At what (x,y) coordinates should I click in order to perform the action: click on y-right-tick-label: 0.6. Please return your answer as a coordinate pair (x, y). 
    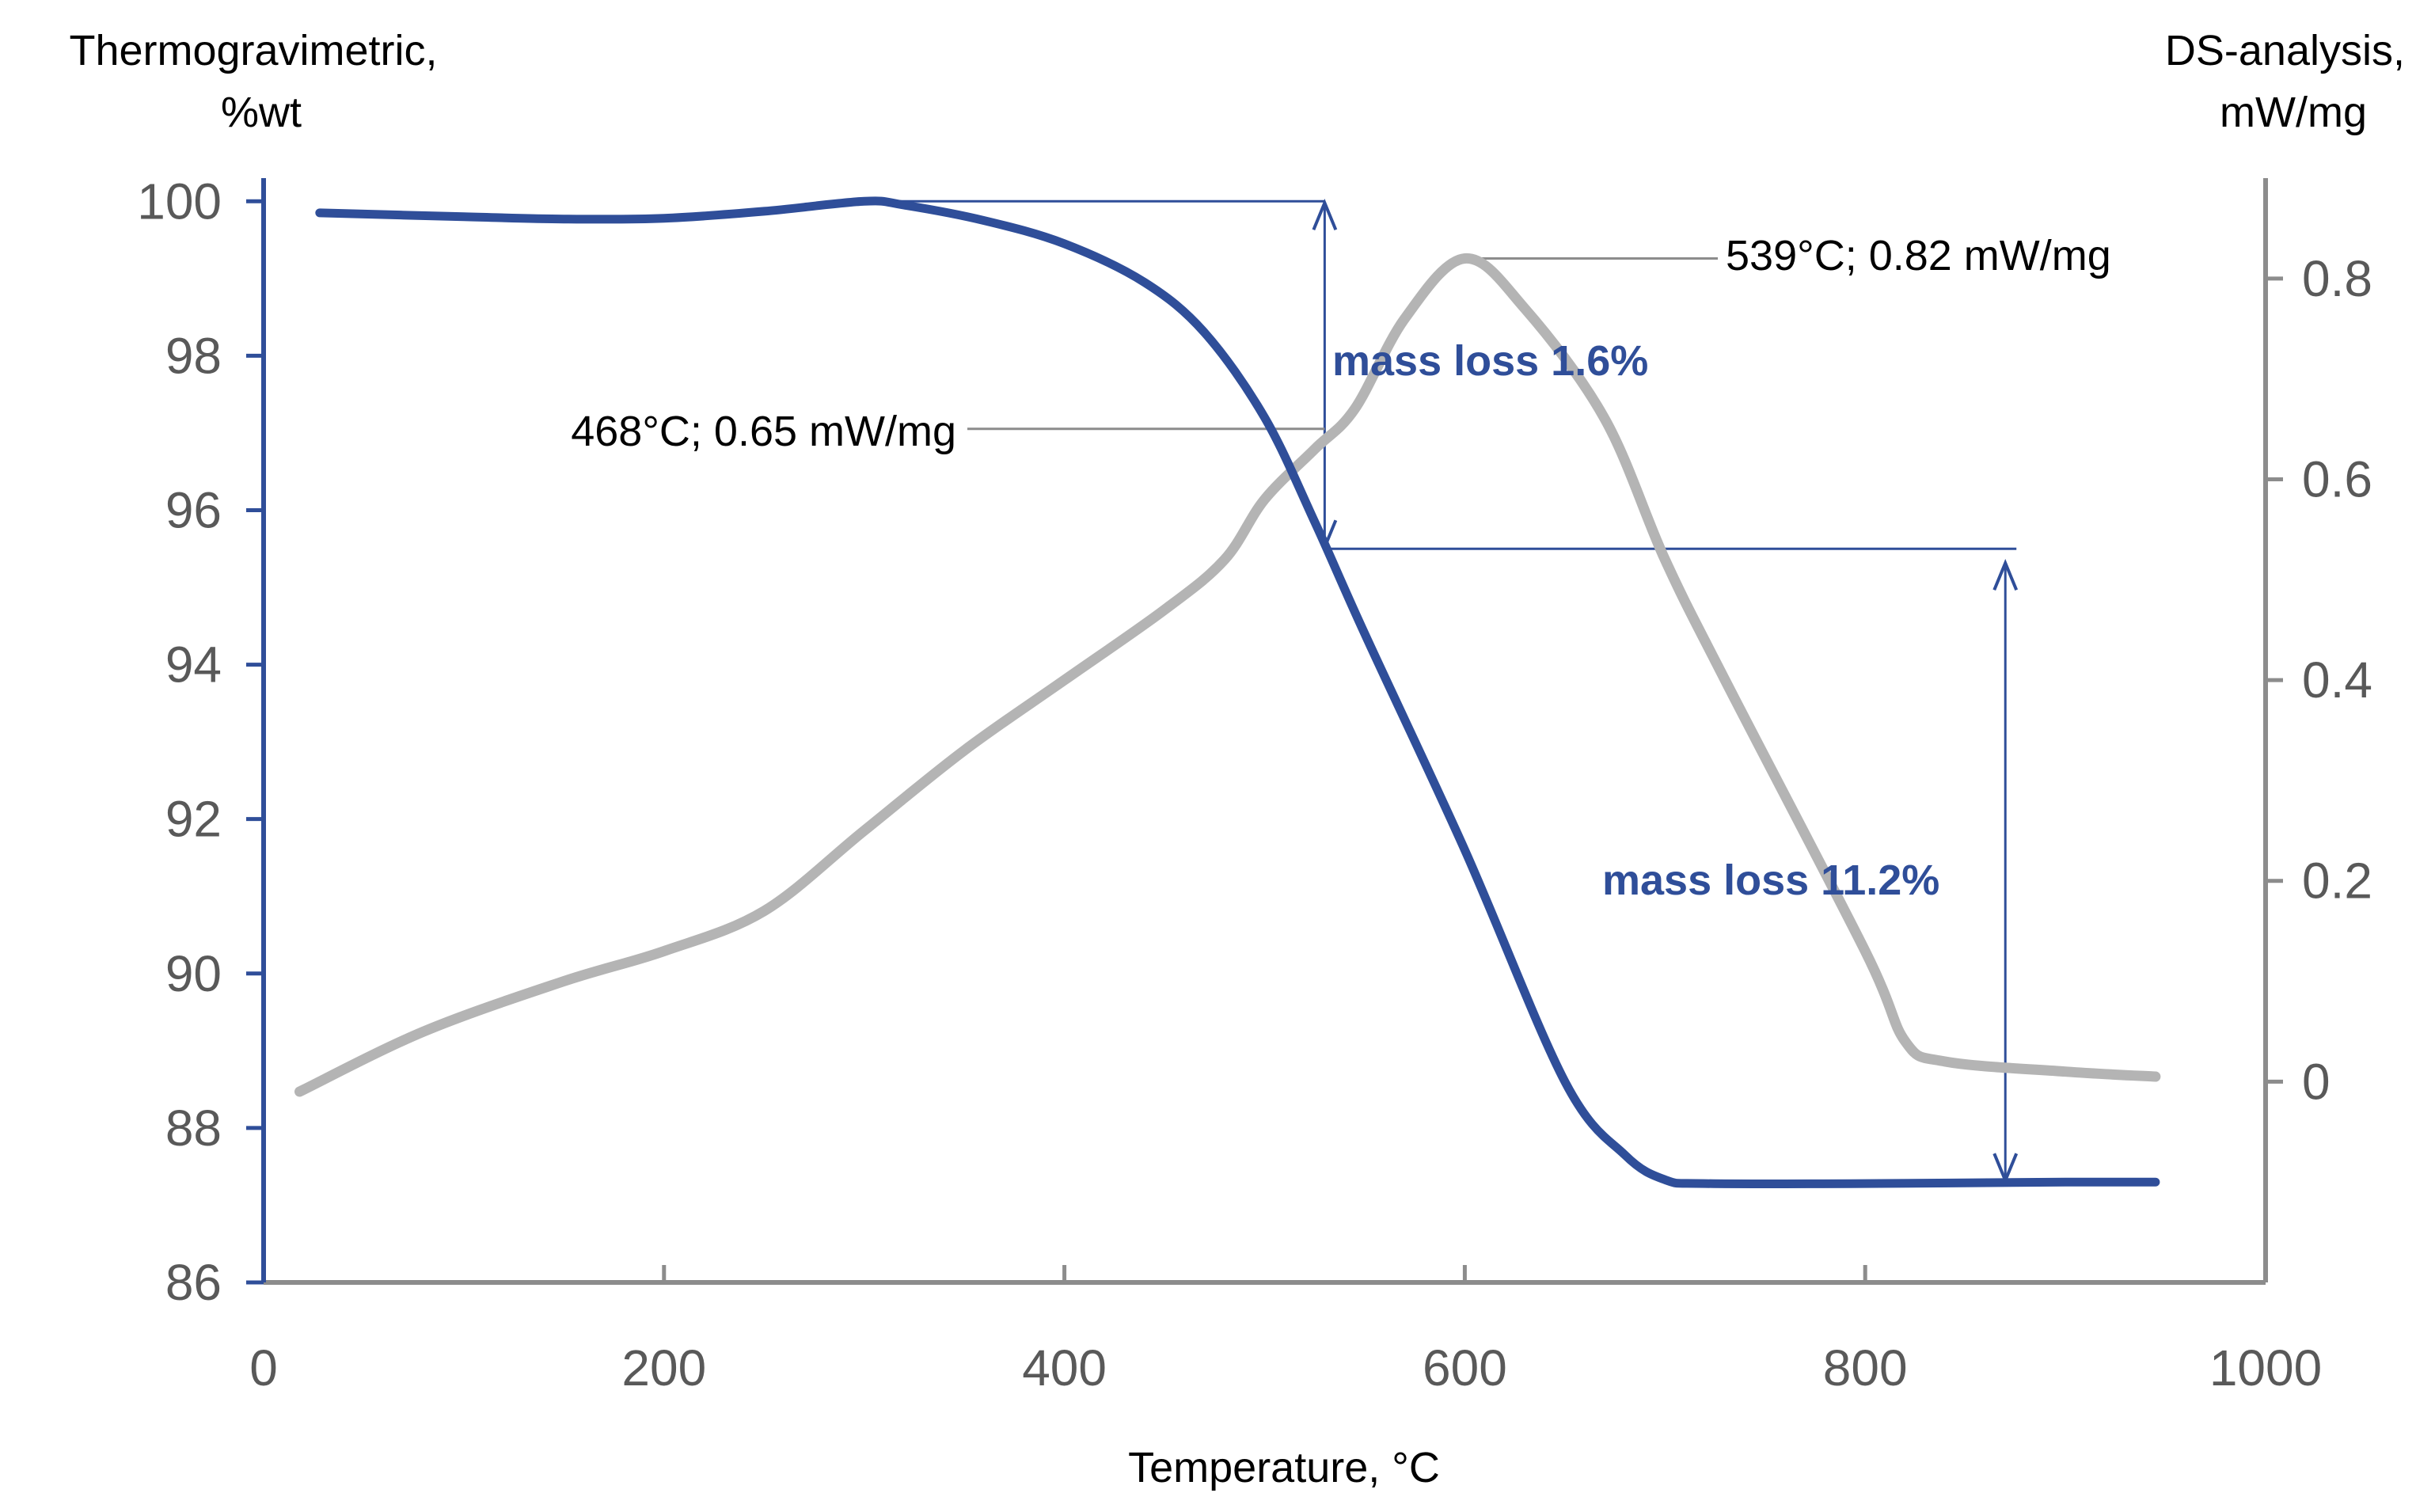
    Looking at the image, I should click on (2337, 478).